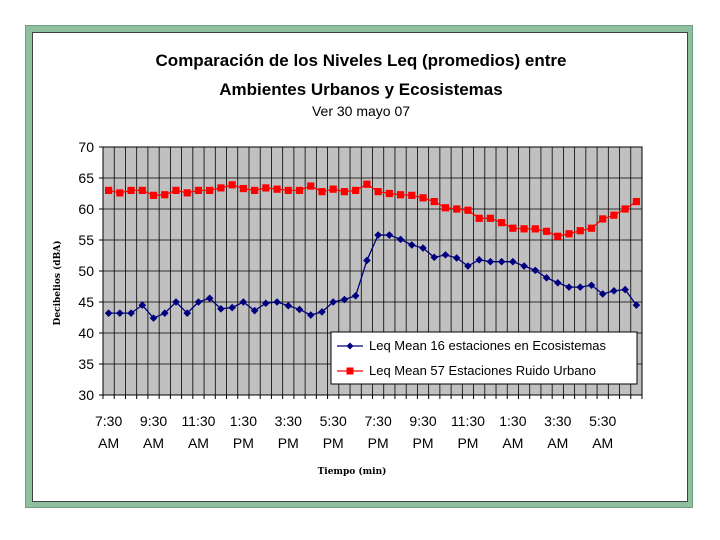  Describe the element at coordinates (372, 210) in the screenshot. I see `series-urbano` at that location.